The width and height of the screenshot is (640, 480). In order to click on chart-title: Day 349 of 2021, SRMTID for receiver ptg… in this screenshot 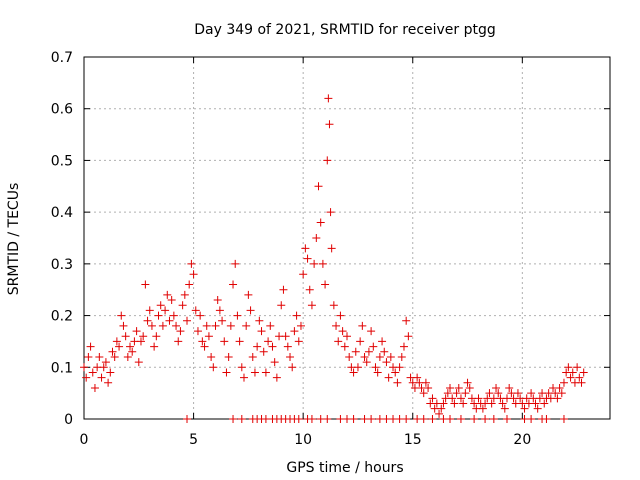, I will do `click(345, 30)`.